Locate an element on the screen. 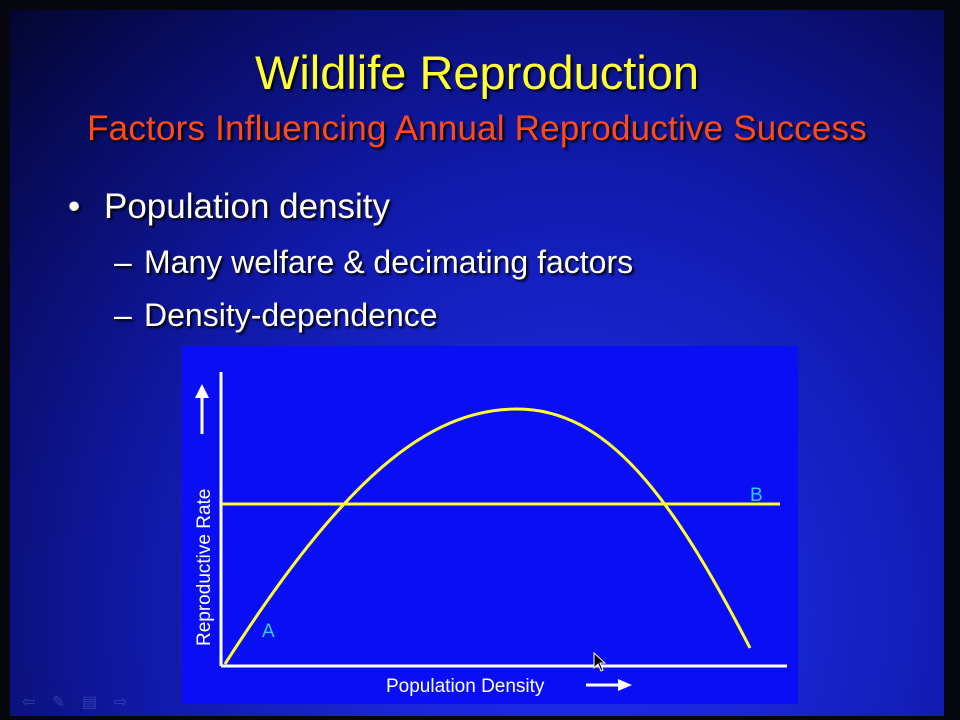 The width and height of the screenshot is (960, 720). sub-bullet-item: – Many welfare & decimating factors is located at coordinates (373, 262).